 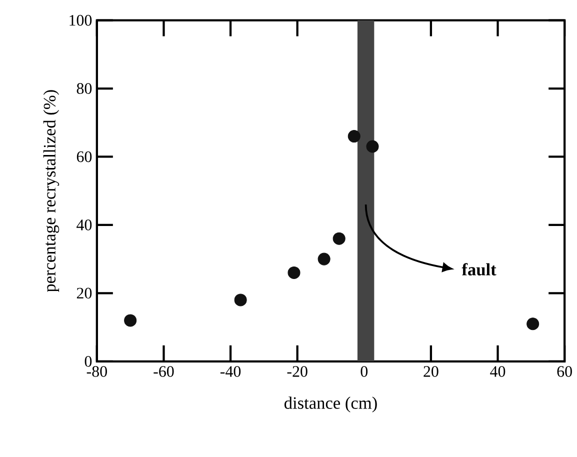 I want to click on y-tick-label: 100, so click(x=81, y=20).